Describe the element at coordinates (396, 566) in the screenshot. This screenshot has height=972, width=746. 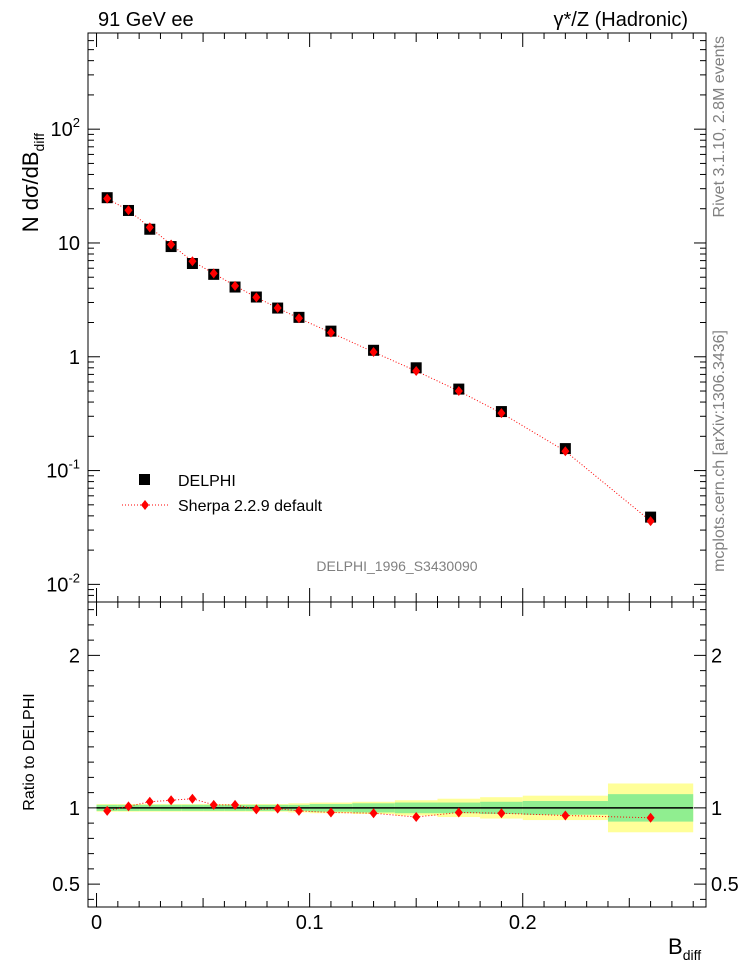
I see `analysis-label: DELPHI_1996_S3430090` at that location.